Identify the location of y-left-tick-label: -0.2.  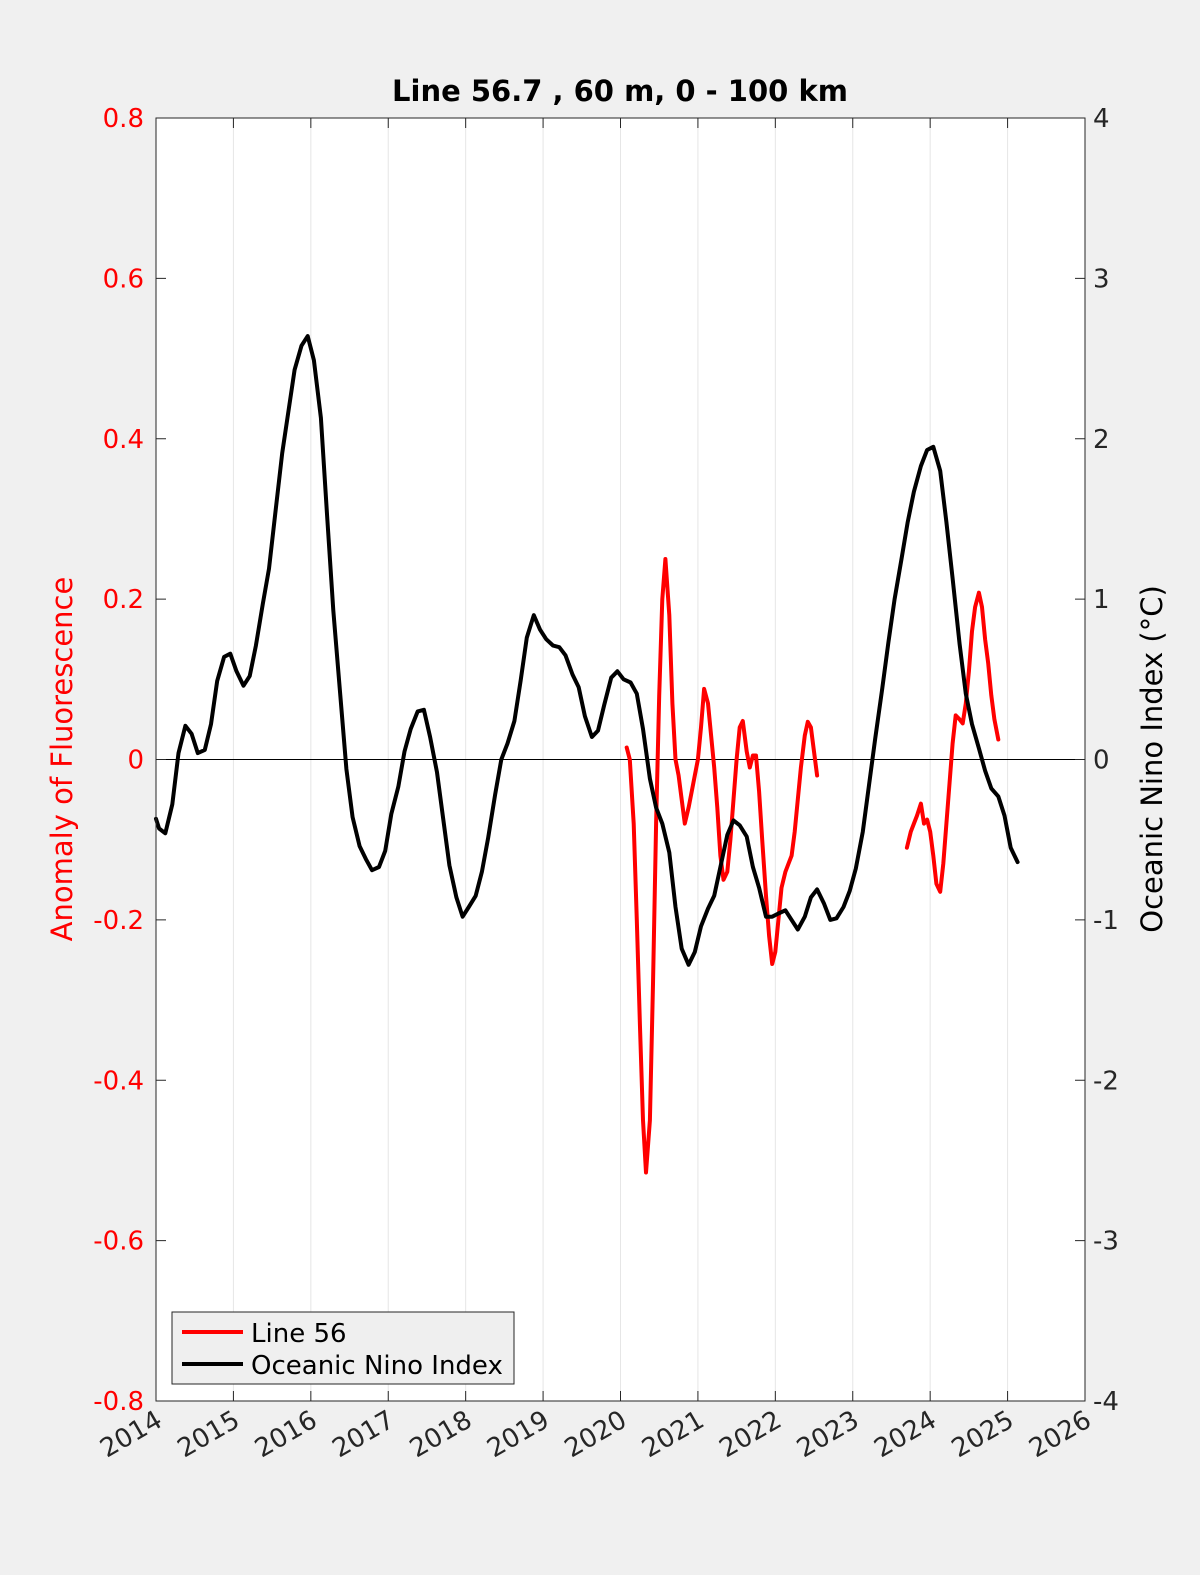
(118, 921).